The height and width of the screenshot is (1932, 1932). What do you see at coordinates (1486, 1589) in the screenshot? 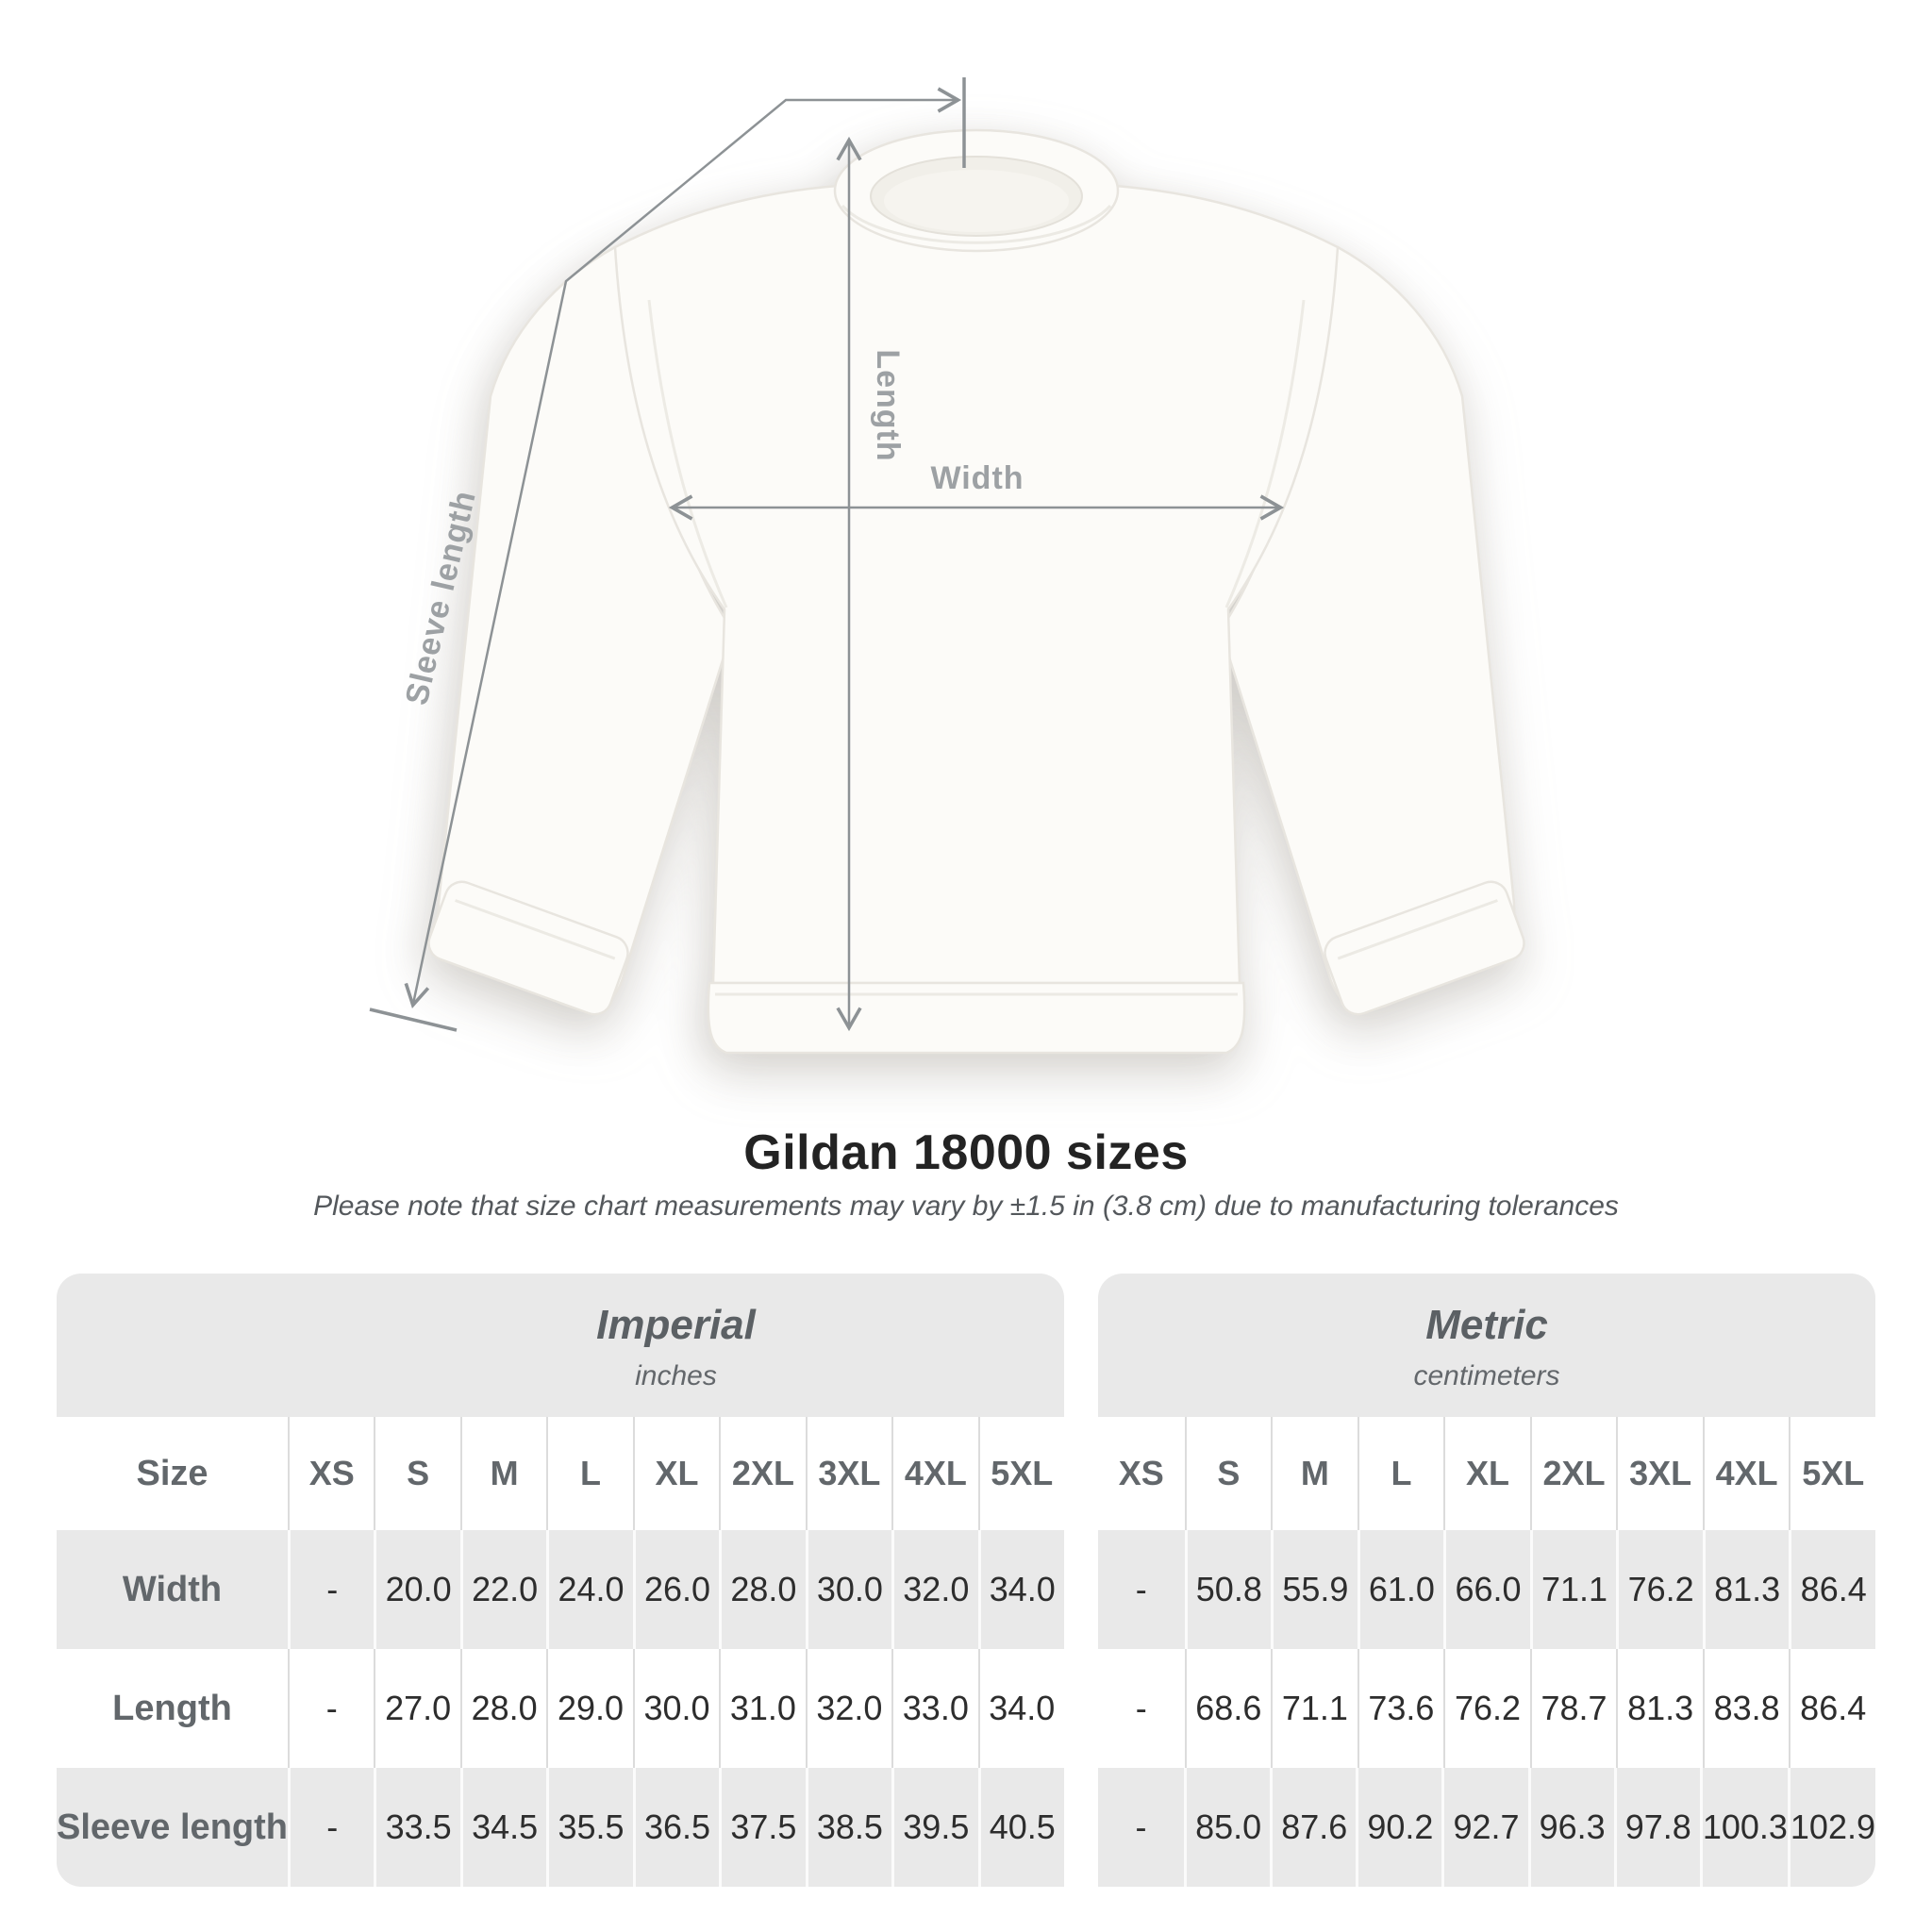
I see `table-cell: 66.0` at bounding box center [1486, 1589].